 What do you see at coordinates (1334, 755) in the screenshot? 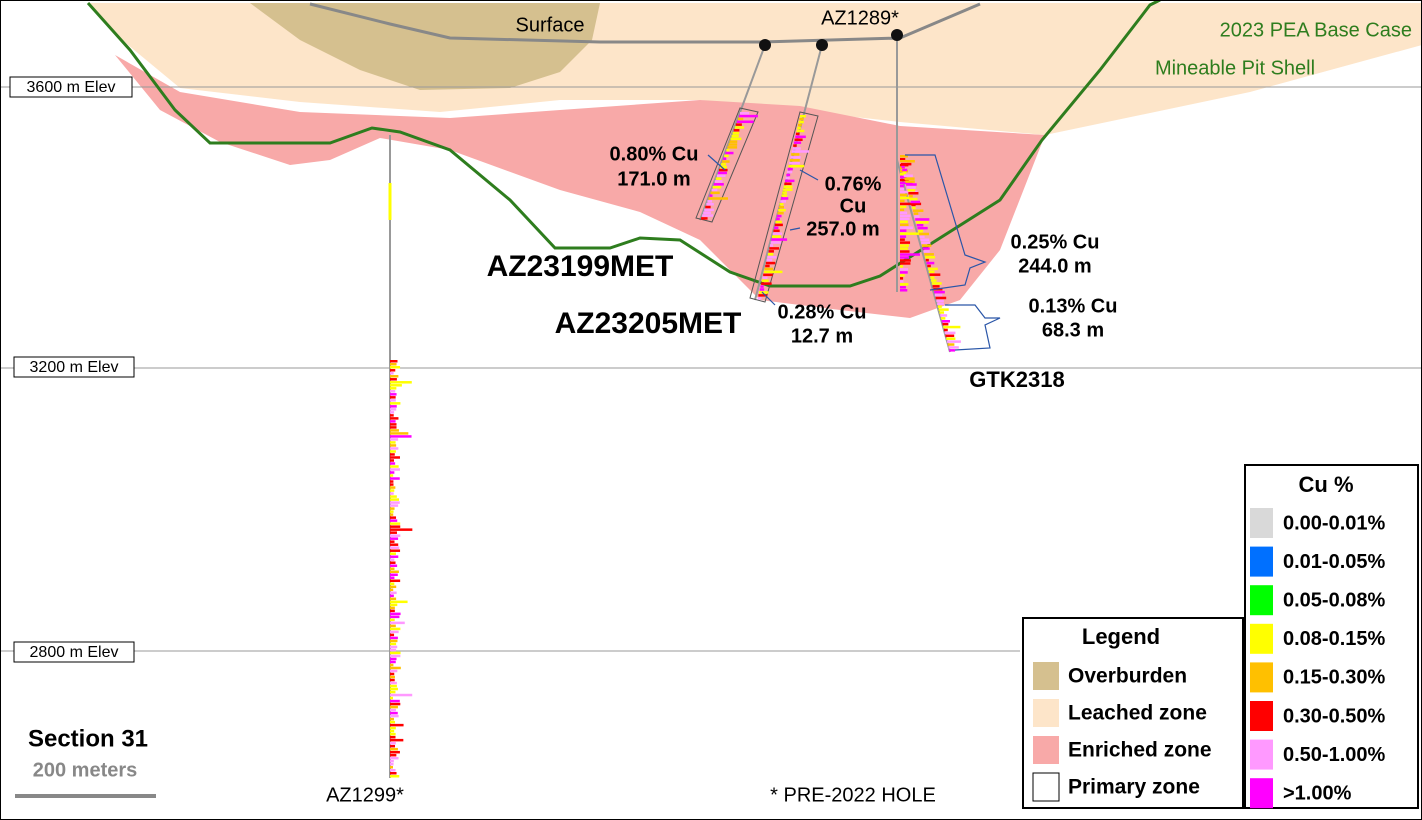
I see `cu-label: 0.50-1.00%` at bounding box center [1334, 755].